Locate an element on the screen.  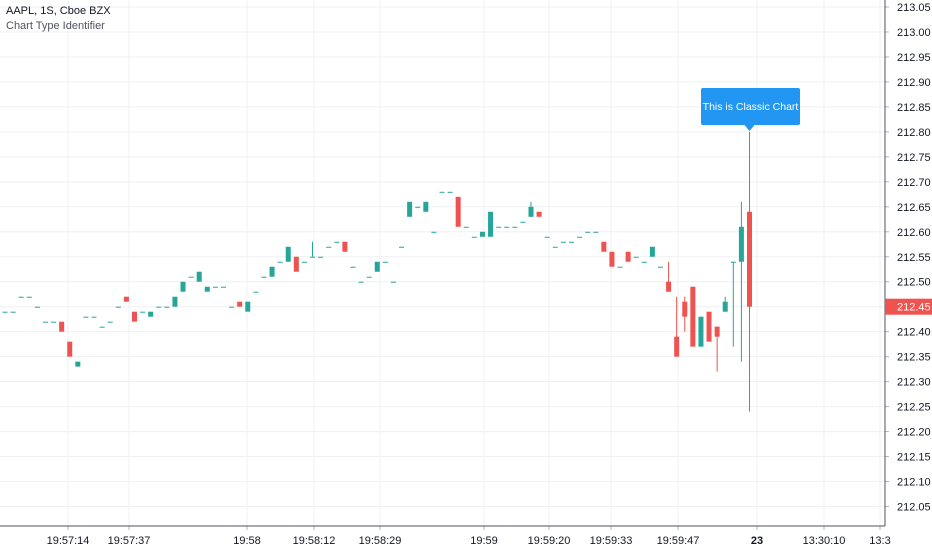
y-tick-label: 212.80 is located at coordinates (914, 133).